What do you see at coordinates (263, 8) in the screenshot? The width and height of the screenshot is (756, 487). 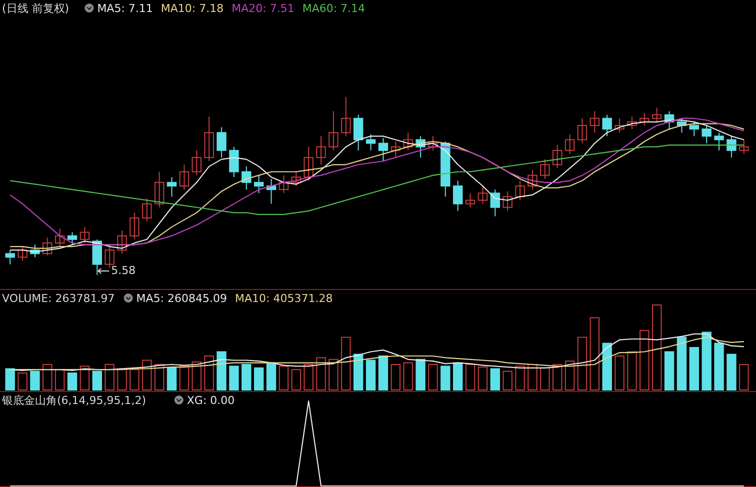 I see `text: MA20: 7.51` at bounding box center [263, 8].